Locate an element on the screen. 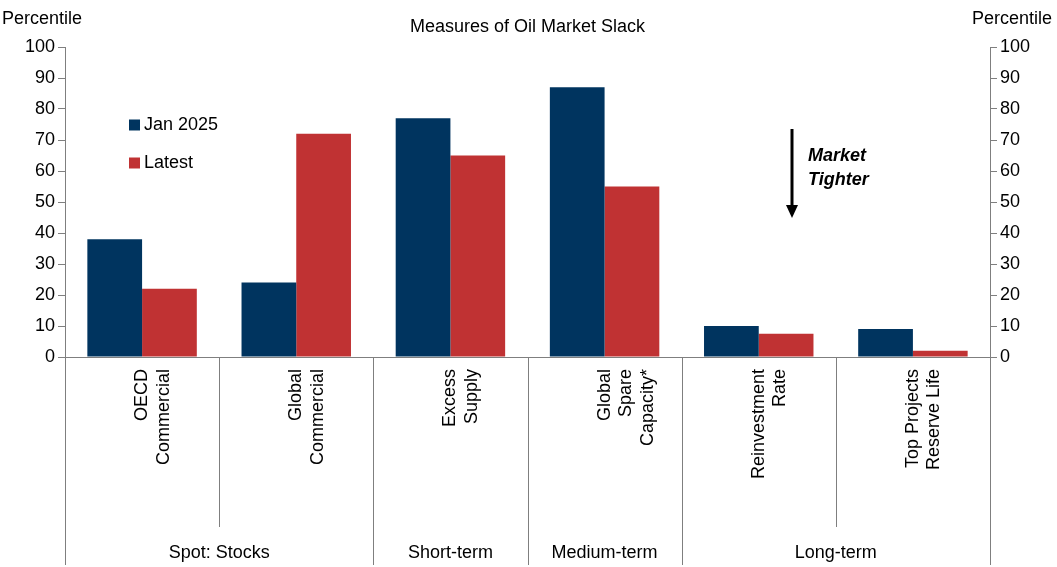 This screenshot has width=1057, height=567. text: Short-term is located at coordinates (450, 552).